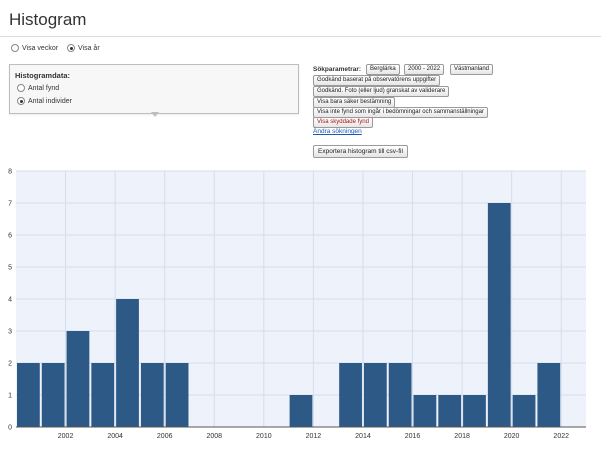  What do you see at coordinates (165, 436) in the screenshot?
I see `x-tick-label: 2006` at bounding box center [165, 436].